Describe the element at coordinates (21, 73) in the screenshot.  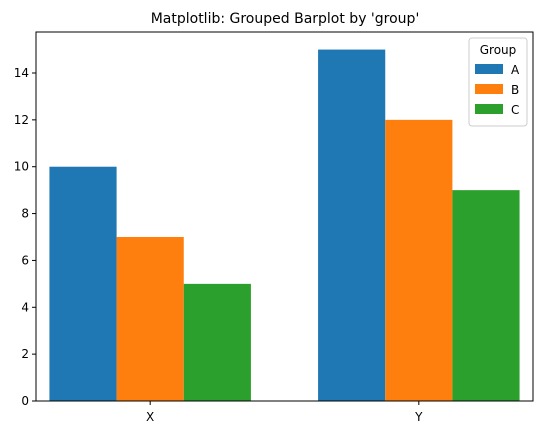
I see `y-tick-label: 14` at that location.